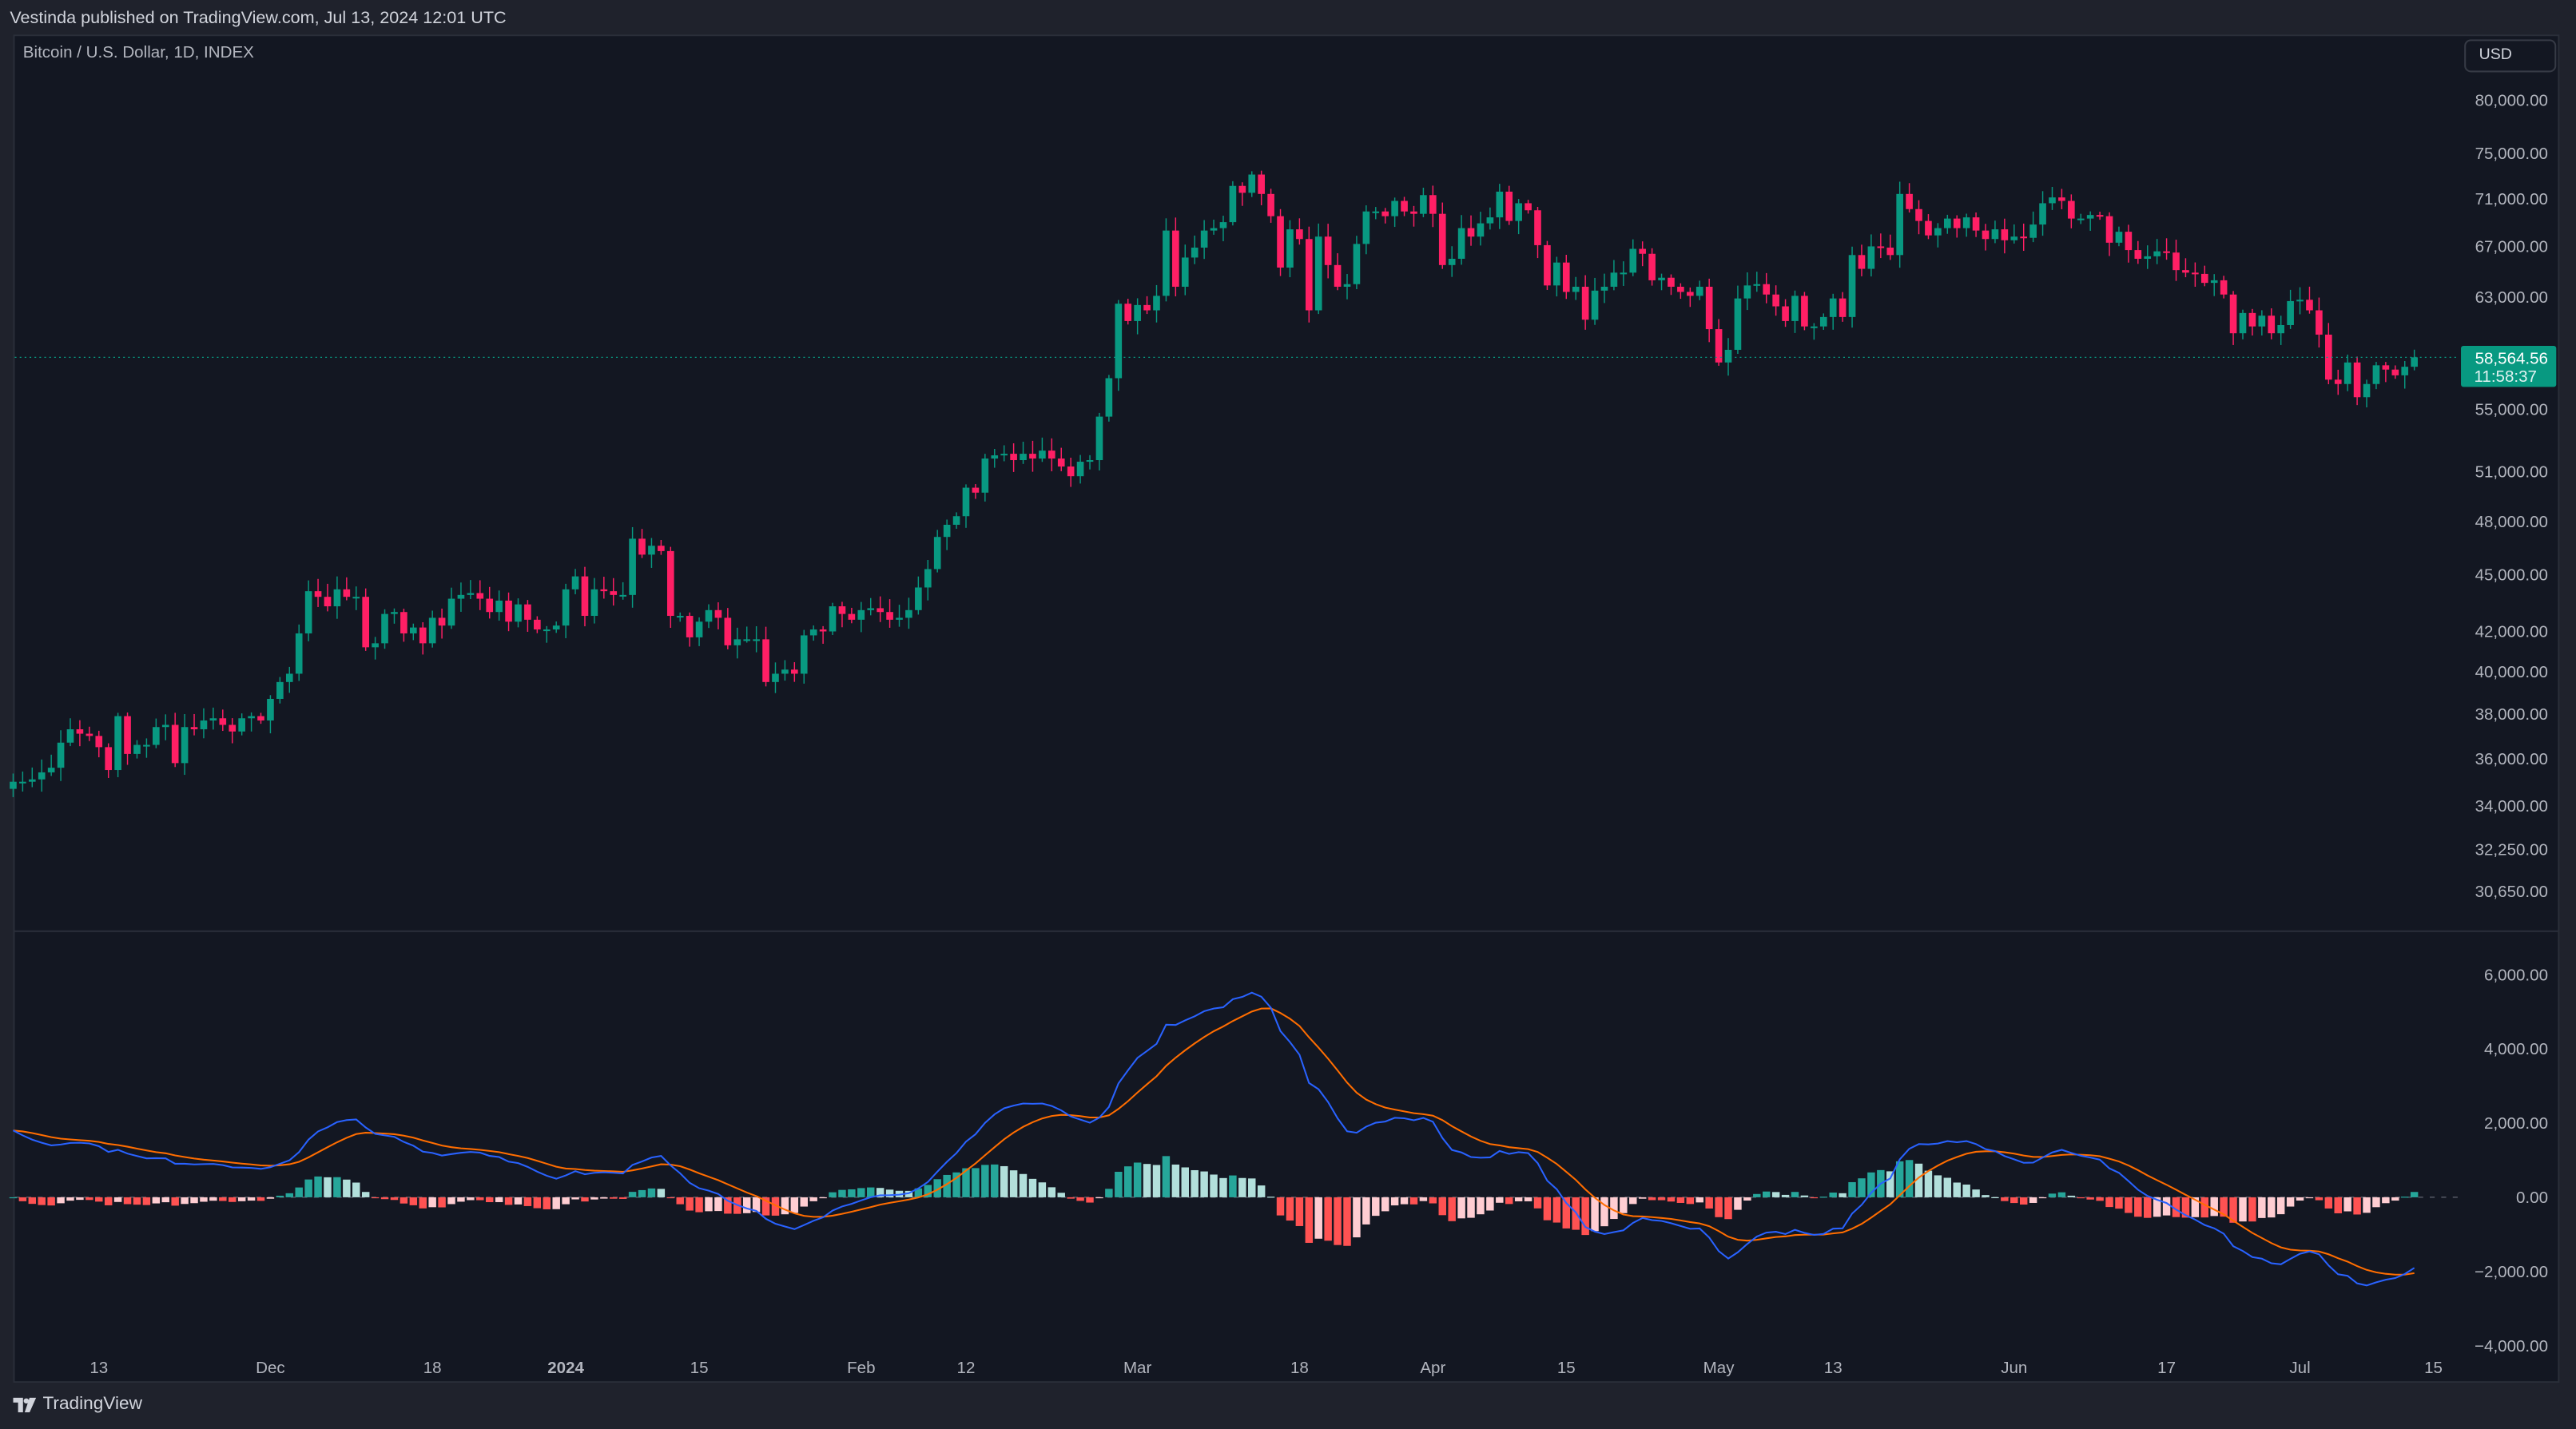 This screenshot has width=2576, height=1429. Describe the element at coordinates (77, 1404) in the screenshot. I see `footer-brand: TradingView` at that location.